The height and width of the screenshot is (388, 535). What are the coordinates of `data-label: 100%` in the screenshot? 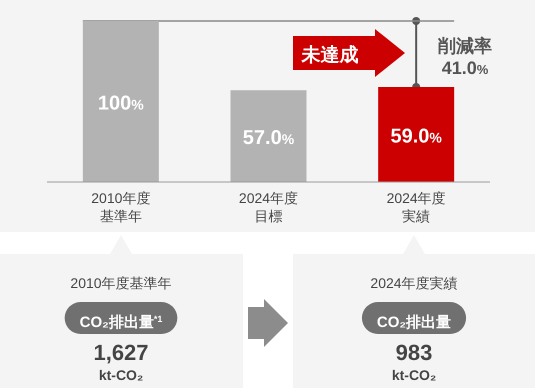 It's located at (121, 103).